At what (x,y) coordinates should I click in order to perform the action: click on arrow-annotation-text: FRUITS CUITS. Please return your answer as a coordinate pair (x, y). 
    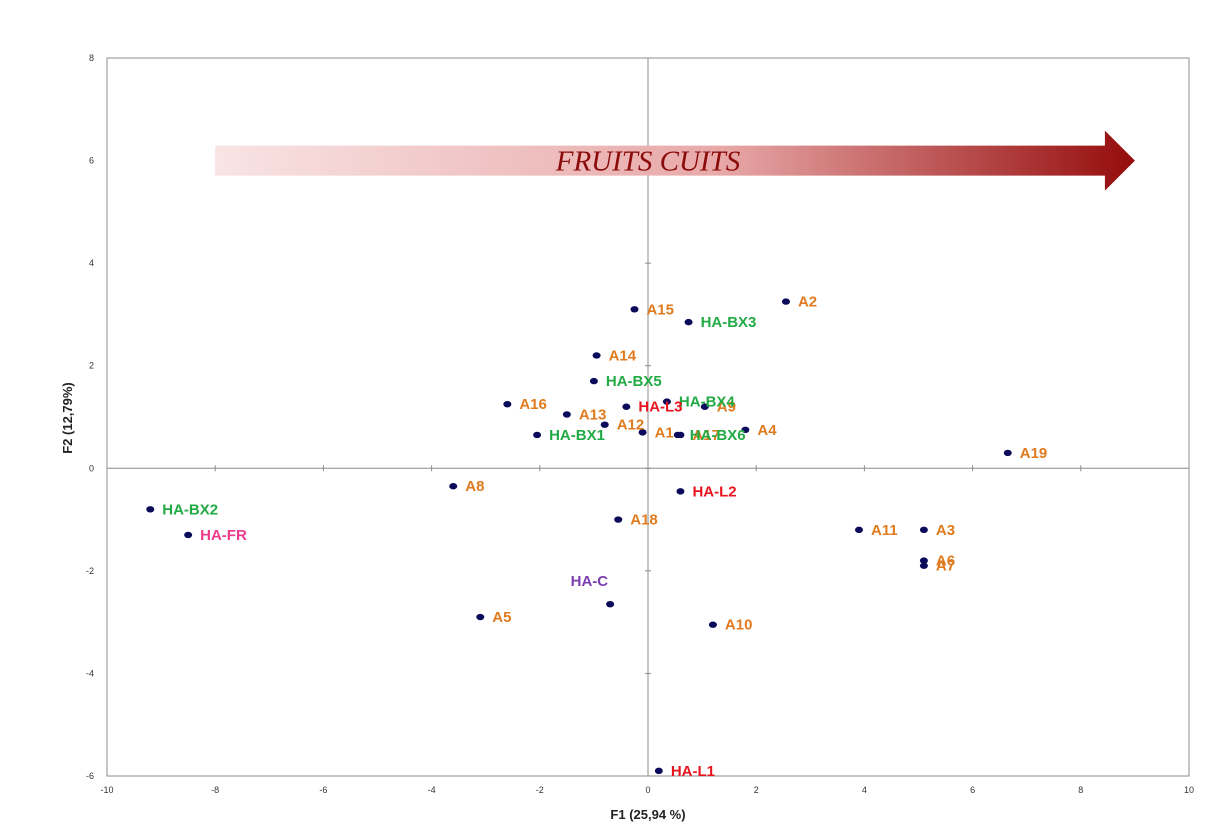
    Looking at the image, I should click on (648, 162).